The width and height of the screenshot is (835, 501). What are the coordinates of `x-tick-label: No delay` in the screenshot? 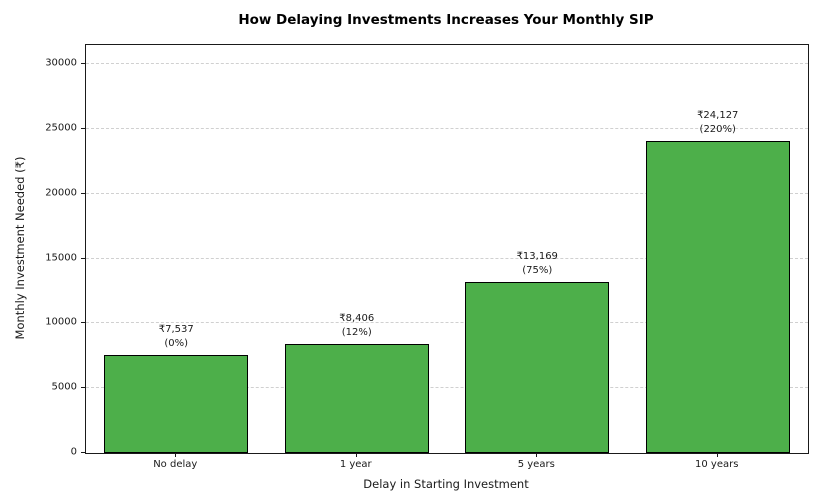 It's located at (175, 464).